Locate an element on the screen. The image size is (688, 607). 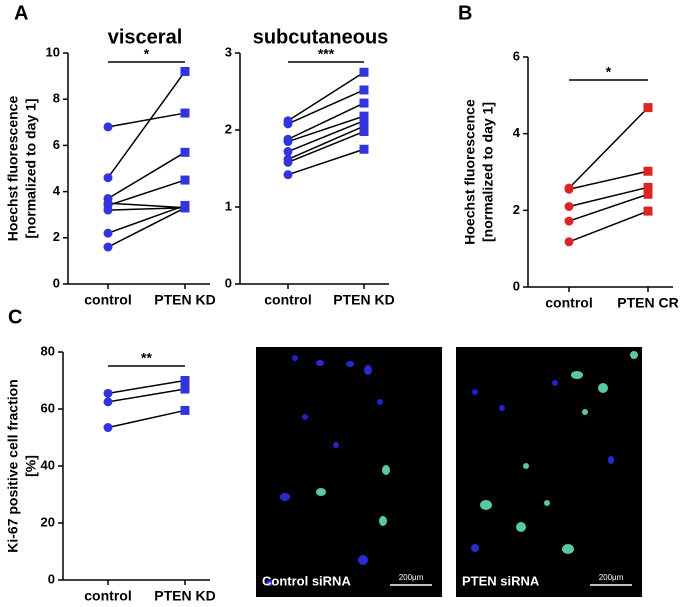
significance-label: *** is located at coordinates (326, 54).